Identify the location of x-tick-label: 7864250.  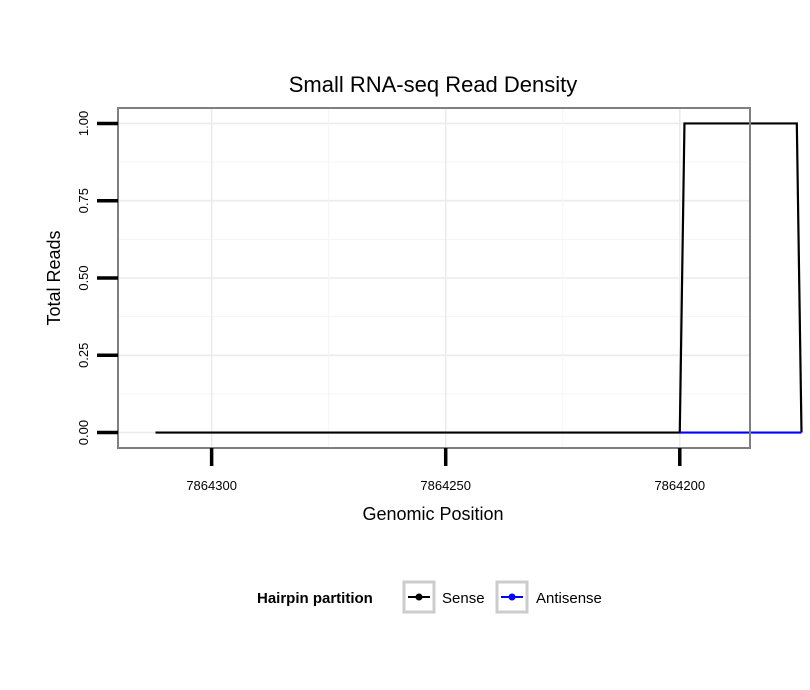
(445, 485).